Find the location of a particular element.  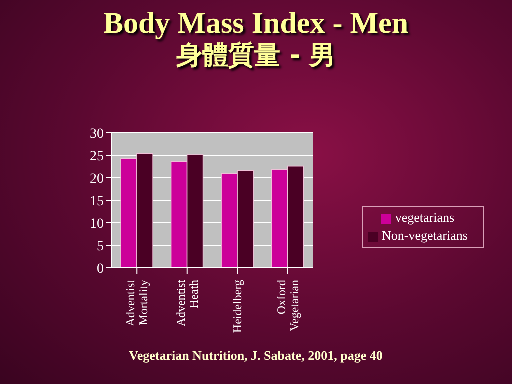

x-tick-label: Heidelberg is located at coordinates (237, 307).